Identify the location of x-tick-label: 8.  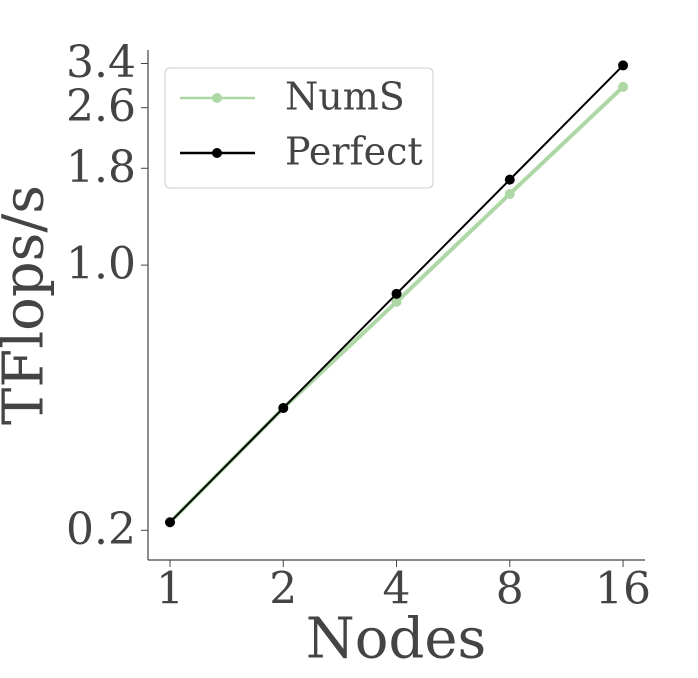
(510, 589).